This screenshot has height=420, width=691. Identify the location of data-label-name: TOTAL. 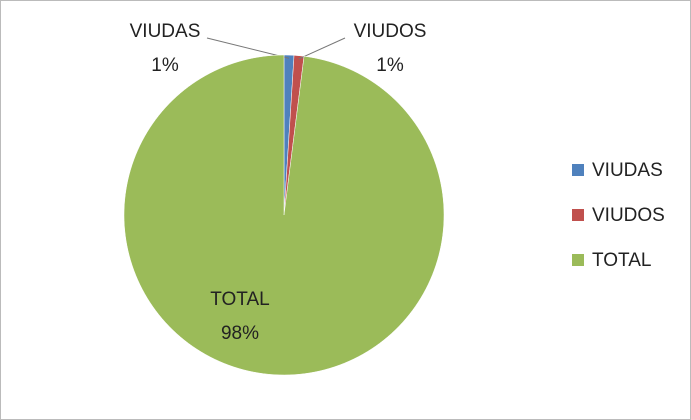
(239, 299).